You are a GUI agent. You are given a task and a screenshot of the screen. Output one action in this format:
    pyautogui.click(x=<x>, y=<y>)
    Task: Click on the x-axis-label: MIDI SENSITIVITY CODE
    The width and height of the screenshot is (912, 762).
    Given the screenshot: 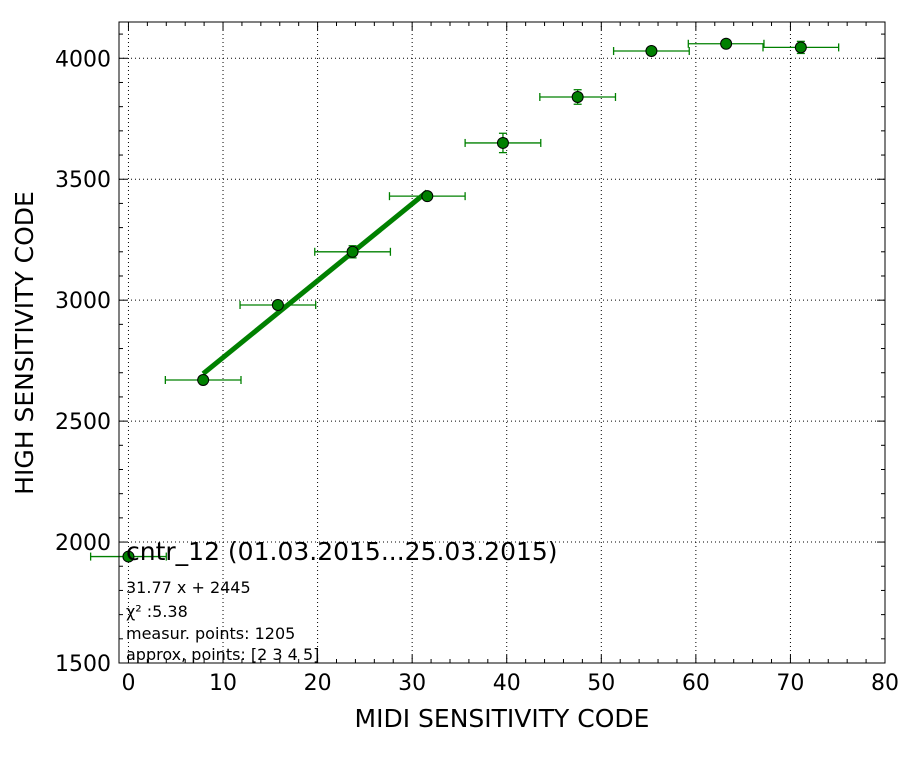 What is the action you would take?
    pyautogui.click(x=502, y=718)
    